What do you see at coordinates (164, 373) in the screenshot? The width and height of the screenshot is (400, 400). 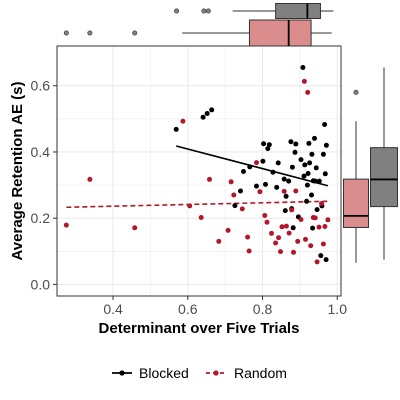 I see `legend-label-blocked: Blocked` at bounding box center [164, 373].